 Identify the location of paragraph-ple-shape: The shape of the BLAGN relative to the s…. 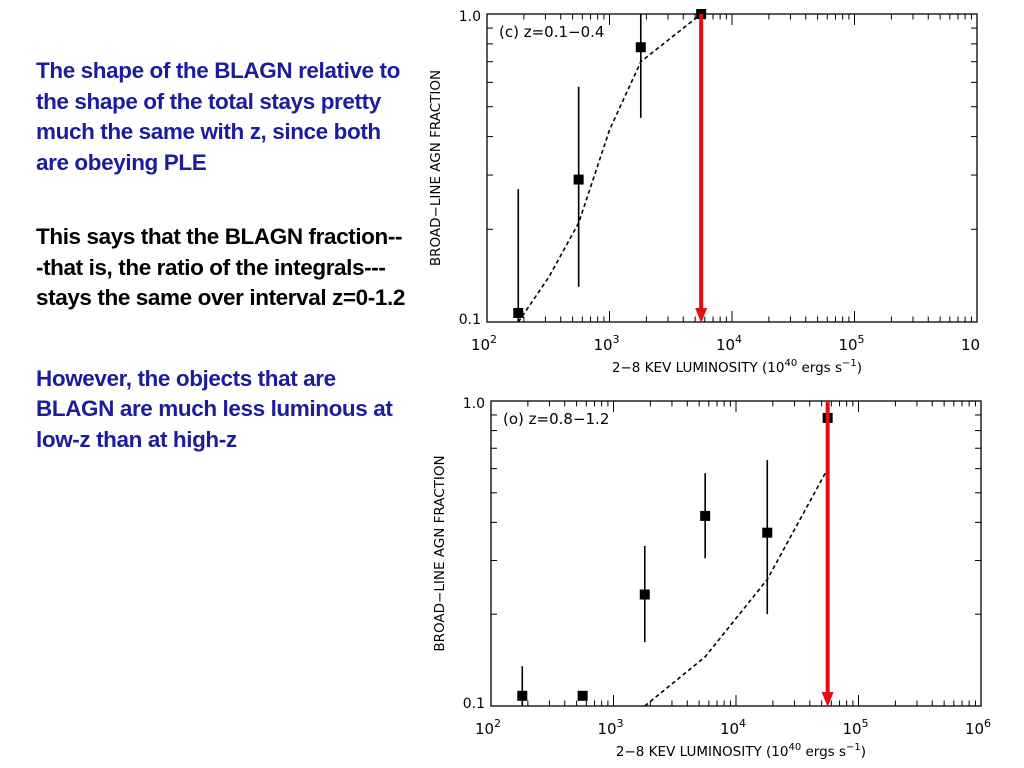
(218, 116).